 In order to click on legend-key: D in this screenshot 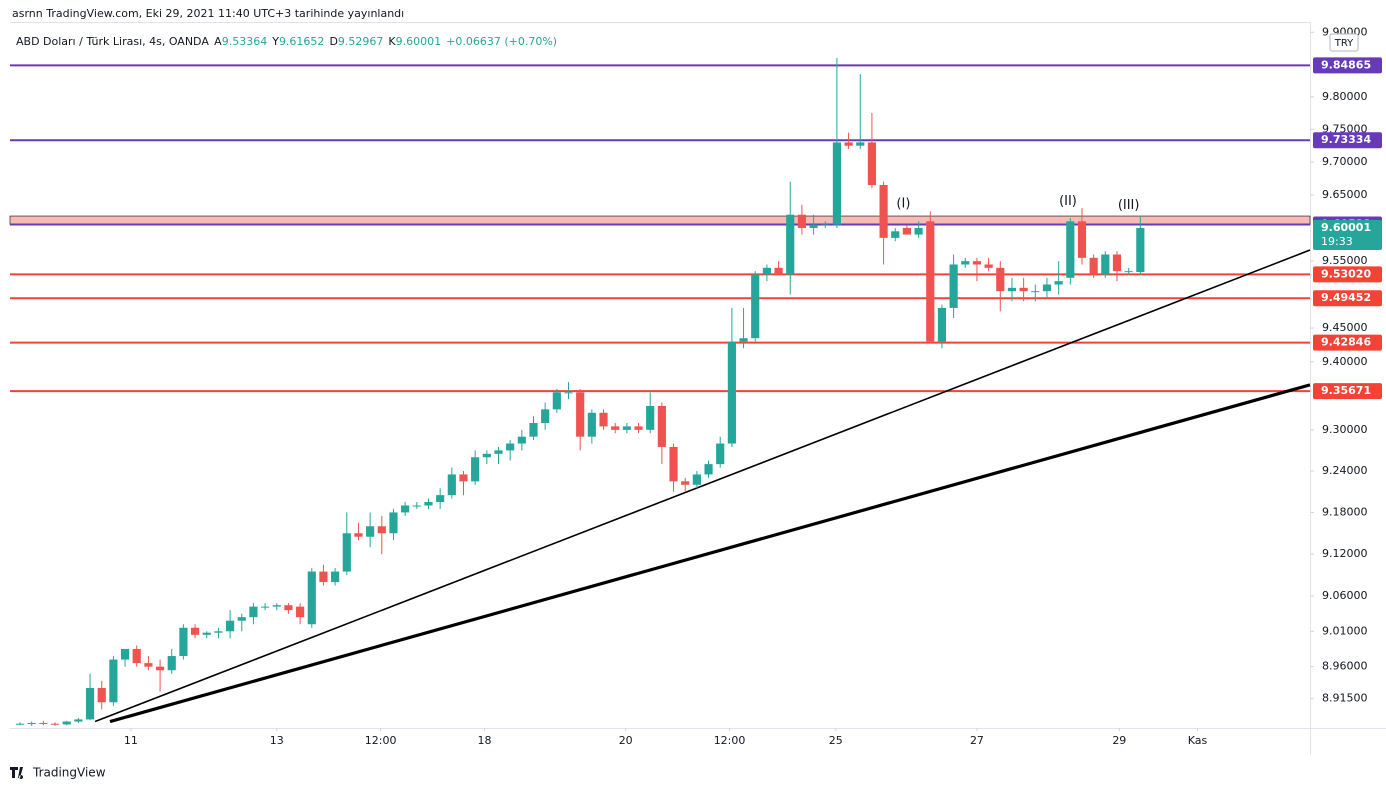, I will do `click(333, 41)`.